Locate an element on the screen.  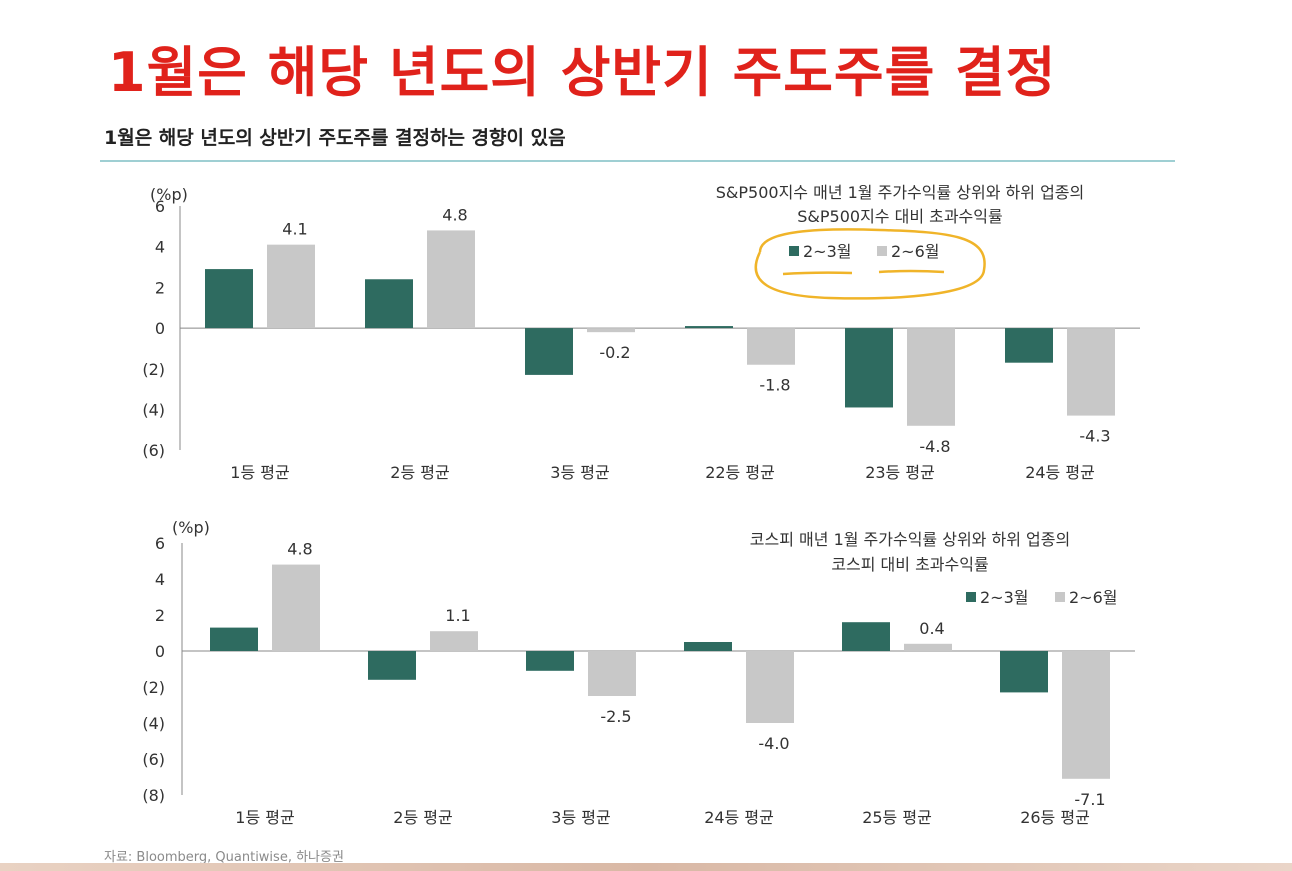
source-note: 자료: Bloomberg, Quantiwise, 하나증권 is located at coordinates (224, 857).